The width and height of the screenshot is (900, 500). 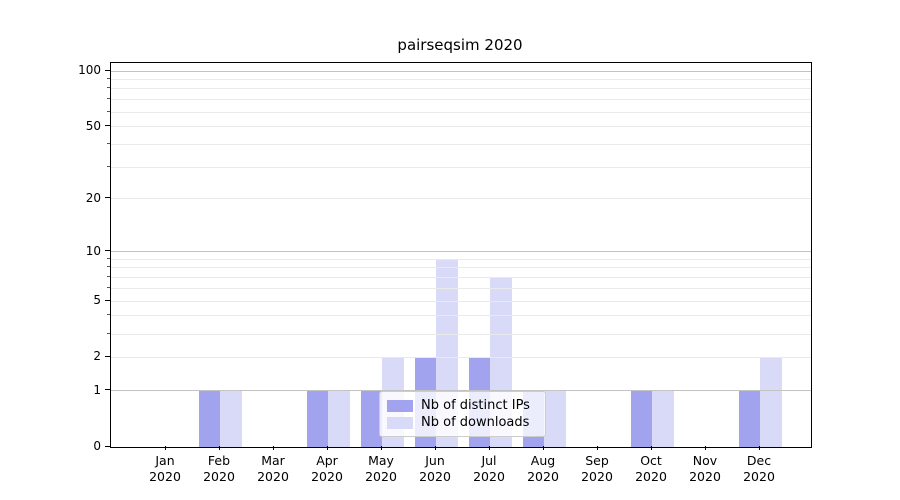 What do you see at coordinates (400, 406) in the screenshot?
I see `legend-swatch-distinct-ips` at bounding box center [400, 406].